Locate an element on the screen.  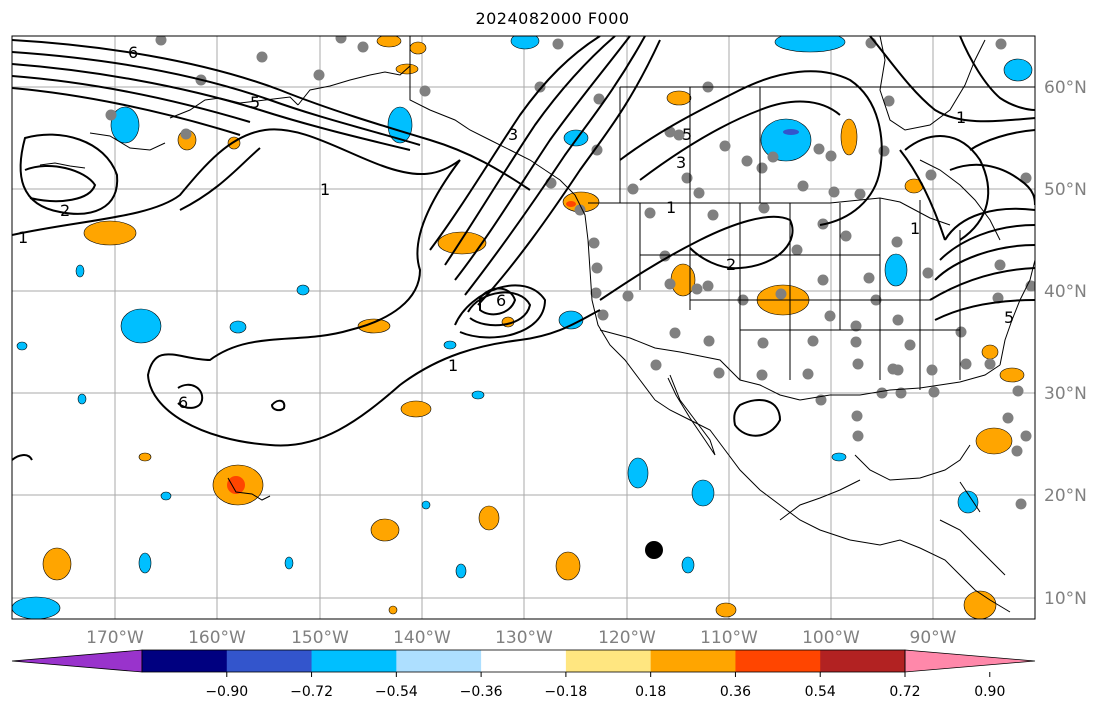
lat-label: 60°N is located at coordinates (1065, 88).